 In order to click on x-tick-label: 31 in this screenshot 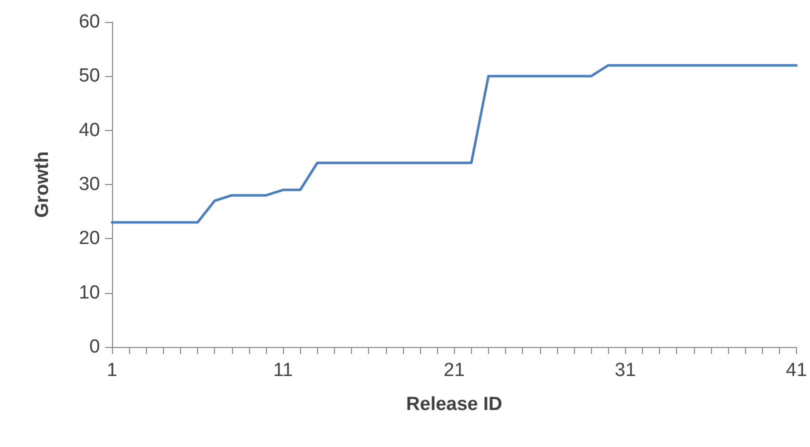, I will do `click(625, 370)`.